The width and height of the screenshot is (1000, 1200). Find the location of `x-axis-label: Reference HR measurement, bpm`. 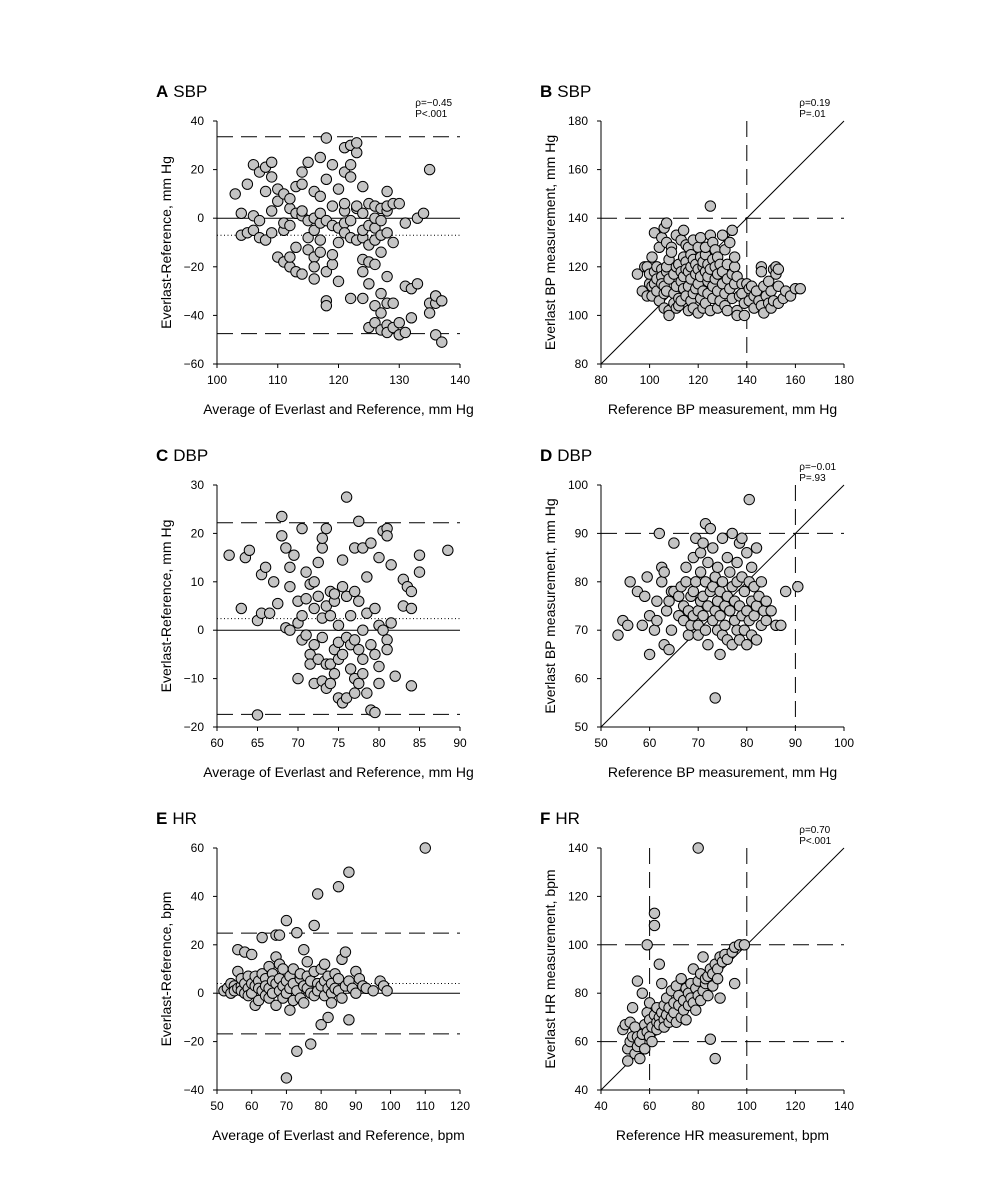

x-axis-label: Reference HR measurement, bpm is located at coordinates (722, 1135).